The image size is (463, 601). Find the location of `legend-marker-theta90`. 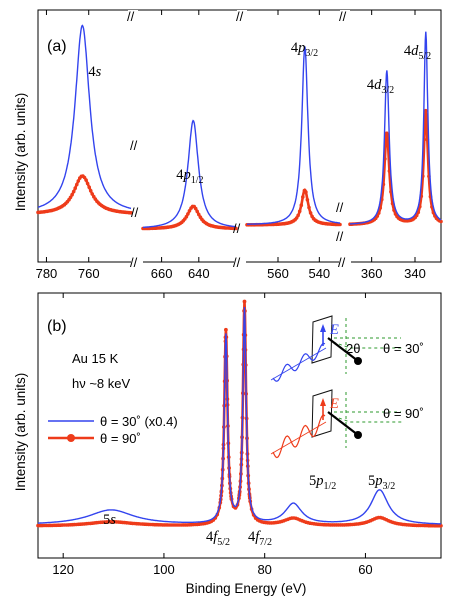

legend-marker-theta90 is located at coordinates (71, 438).